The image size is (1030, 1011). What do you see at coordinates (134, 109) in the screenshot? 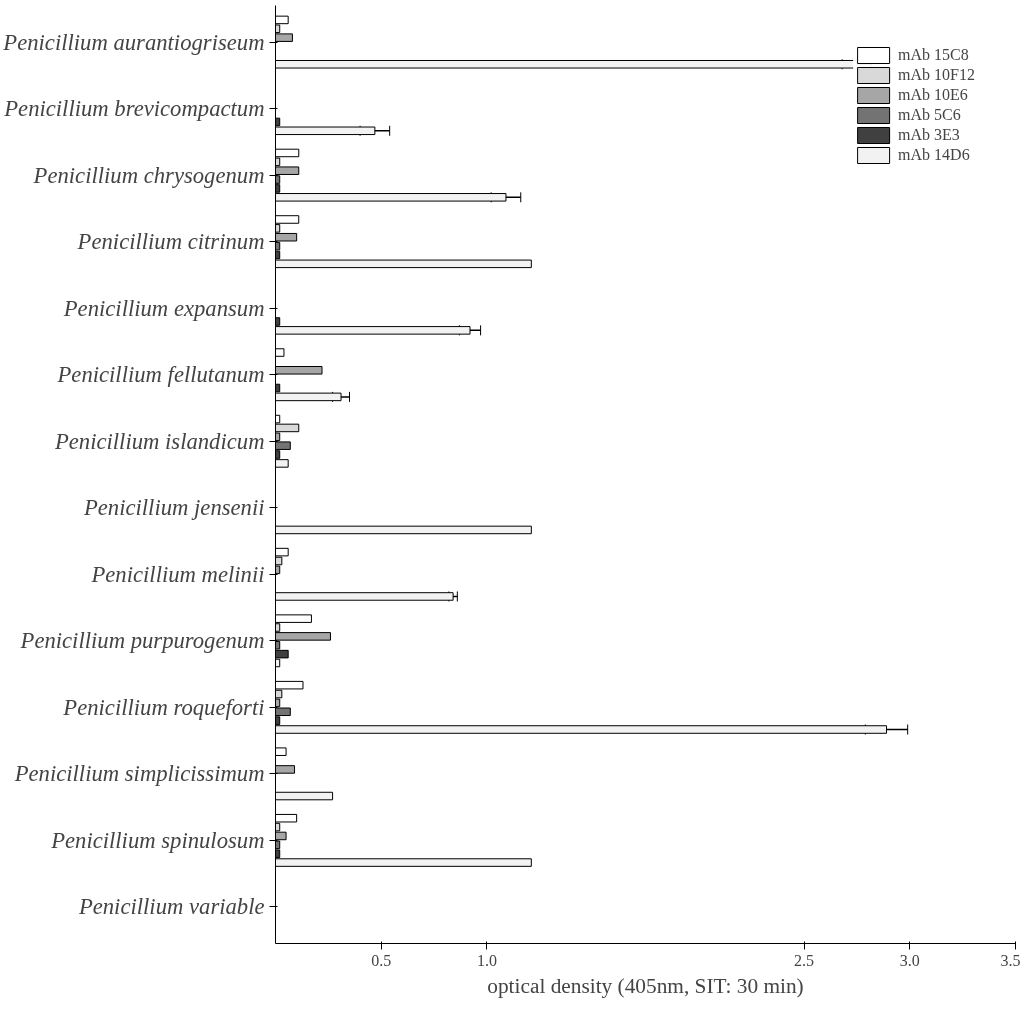
I see `y-tick-label: Penicillium brevicompactum` at bounding box center [134, 109].